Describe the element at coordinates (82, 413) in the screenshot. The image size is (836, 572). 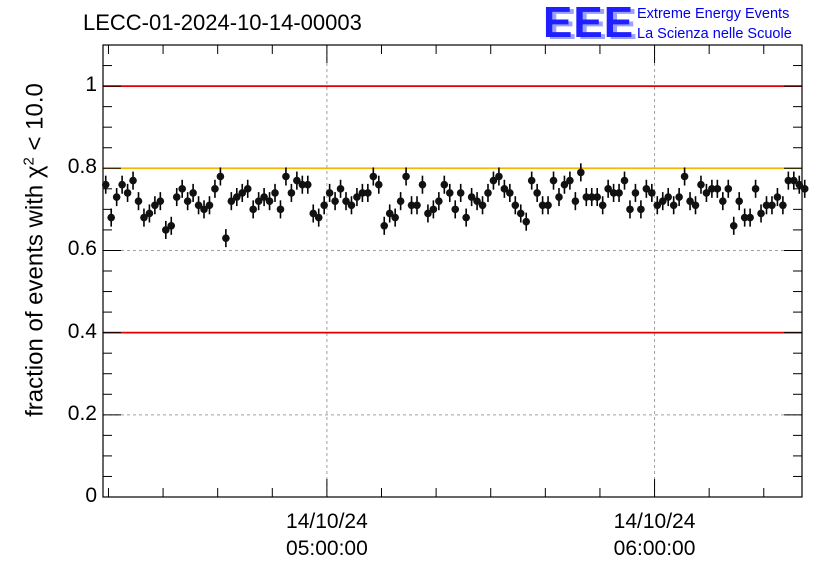
I see `y-tick-label: 0.2` at that location.